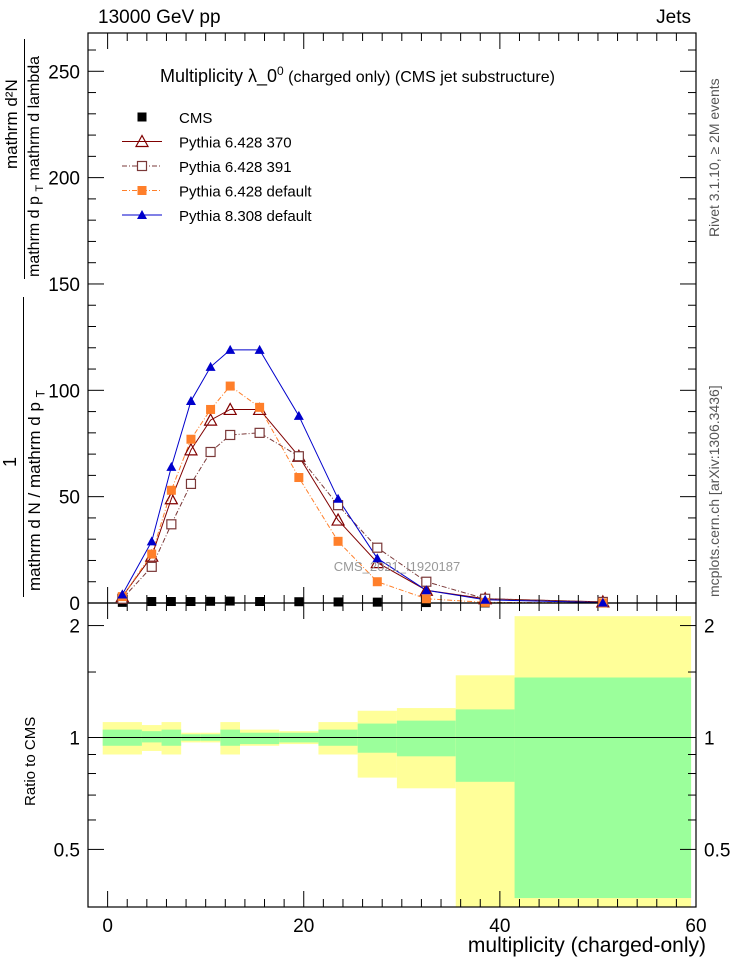 This screenshot has width=746, height=972. I want to click on legend-entry: Pythia 6.428 370, so click(207, 143).